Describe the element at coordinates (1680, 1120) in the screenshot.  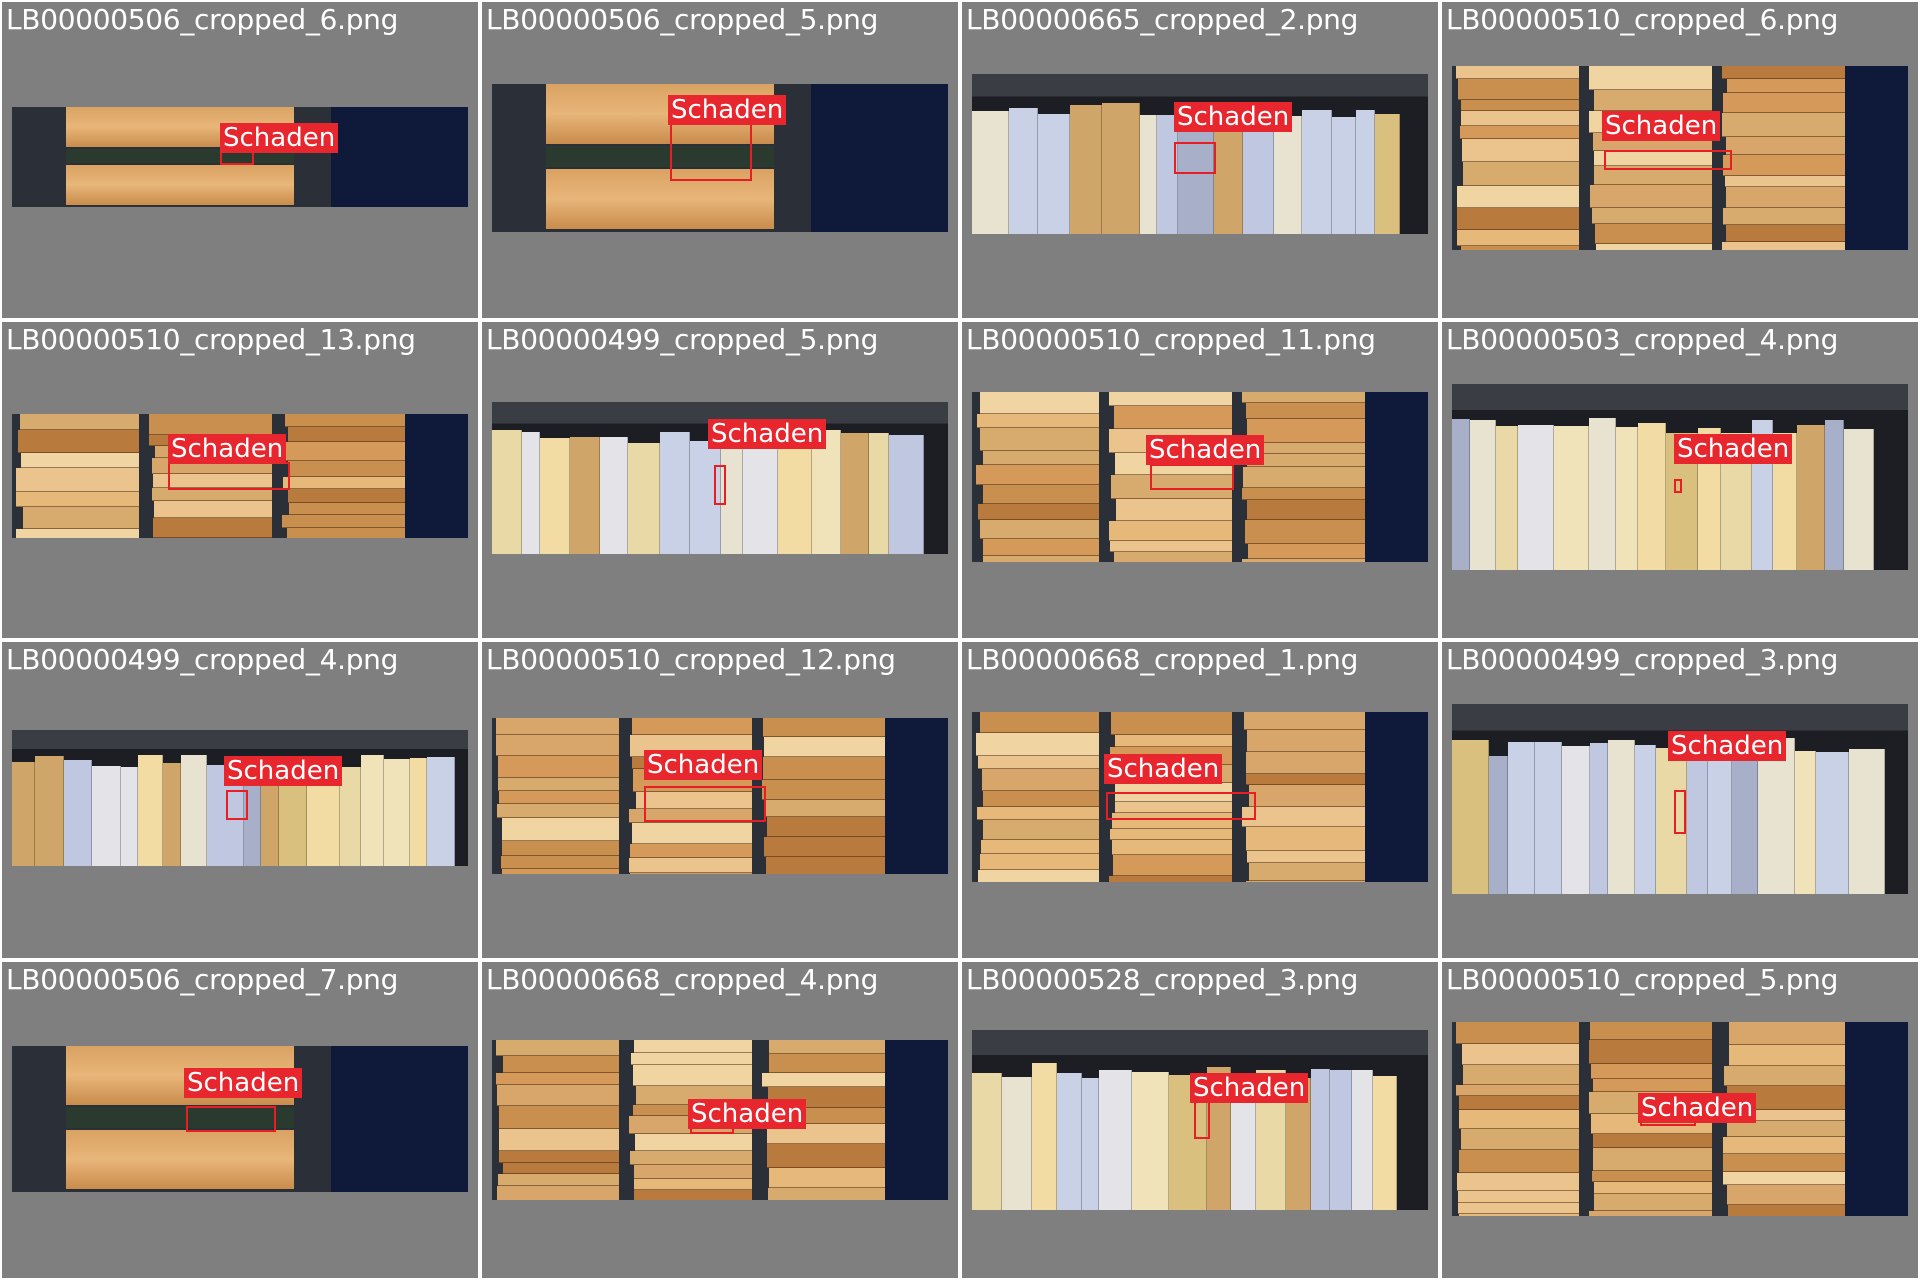
I see `image-tile: LB00000510_cropped_5.png Schaden` at that location.